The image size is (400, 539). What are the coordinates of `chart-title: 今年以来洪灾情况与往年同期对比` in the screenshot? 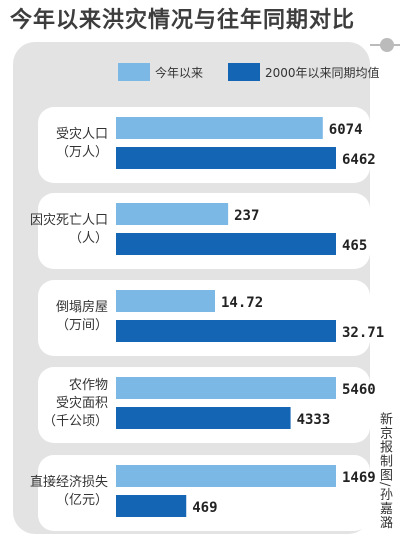 It's located at (183, 20).